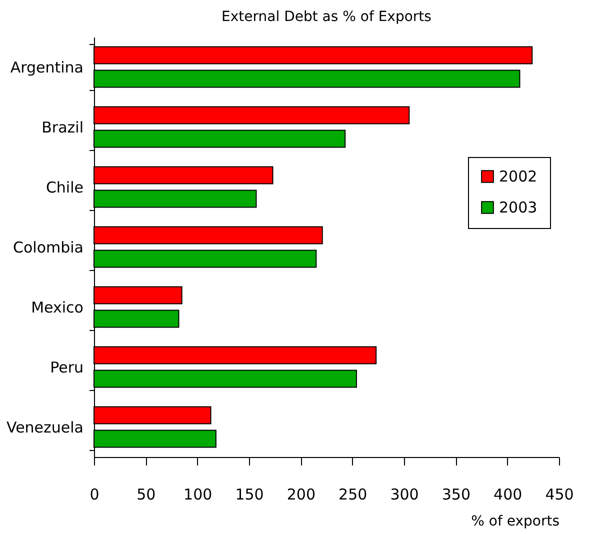 The width and height of the screenshot is (598, 534). I want to click on x-tick-label: 100, so click(198, 495).